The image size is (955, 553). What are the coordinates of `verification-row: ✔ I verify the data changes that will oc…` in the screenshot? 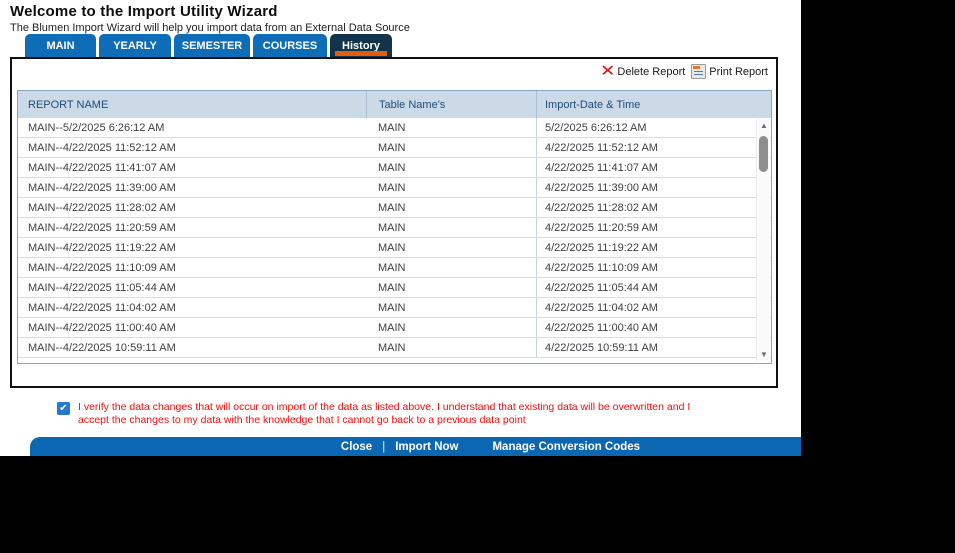 It's located at (397, 414).